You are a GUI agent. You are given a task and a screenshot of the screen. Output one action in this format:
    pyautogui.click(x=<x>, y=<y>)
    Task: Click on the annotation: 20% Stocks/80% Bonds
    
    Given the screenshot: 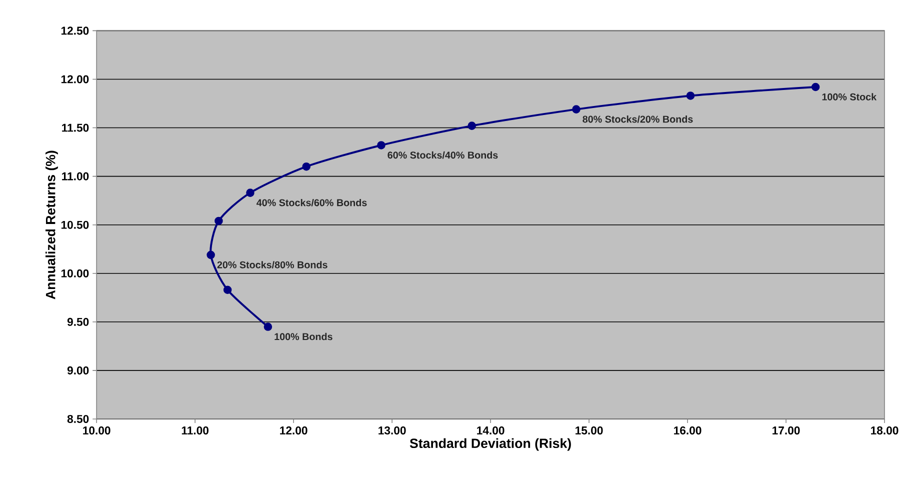 What is the action you would take?
    pyautogui.click(x=272, y=264)
    